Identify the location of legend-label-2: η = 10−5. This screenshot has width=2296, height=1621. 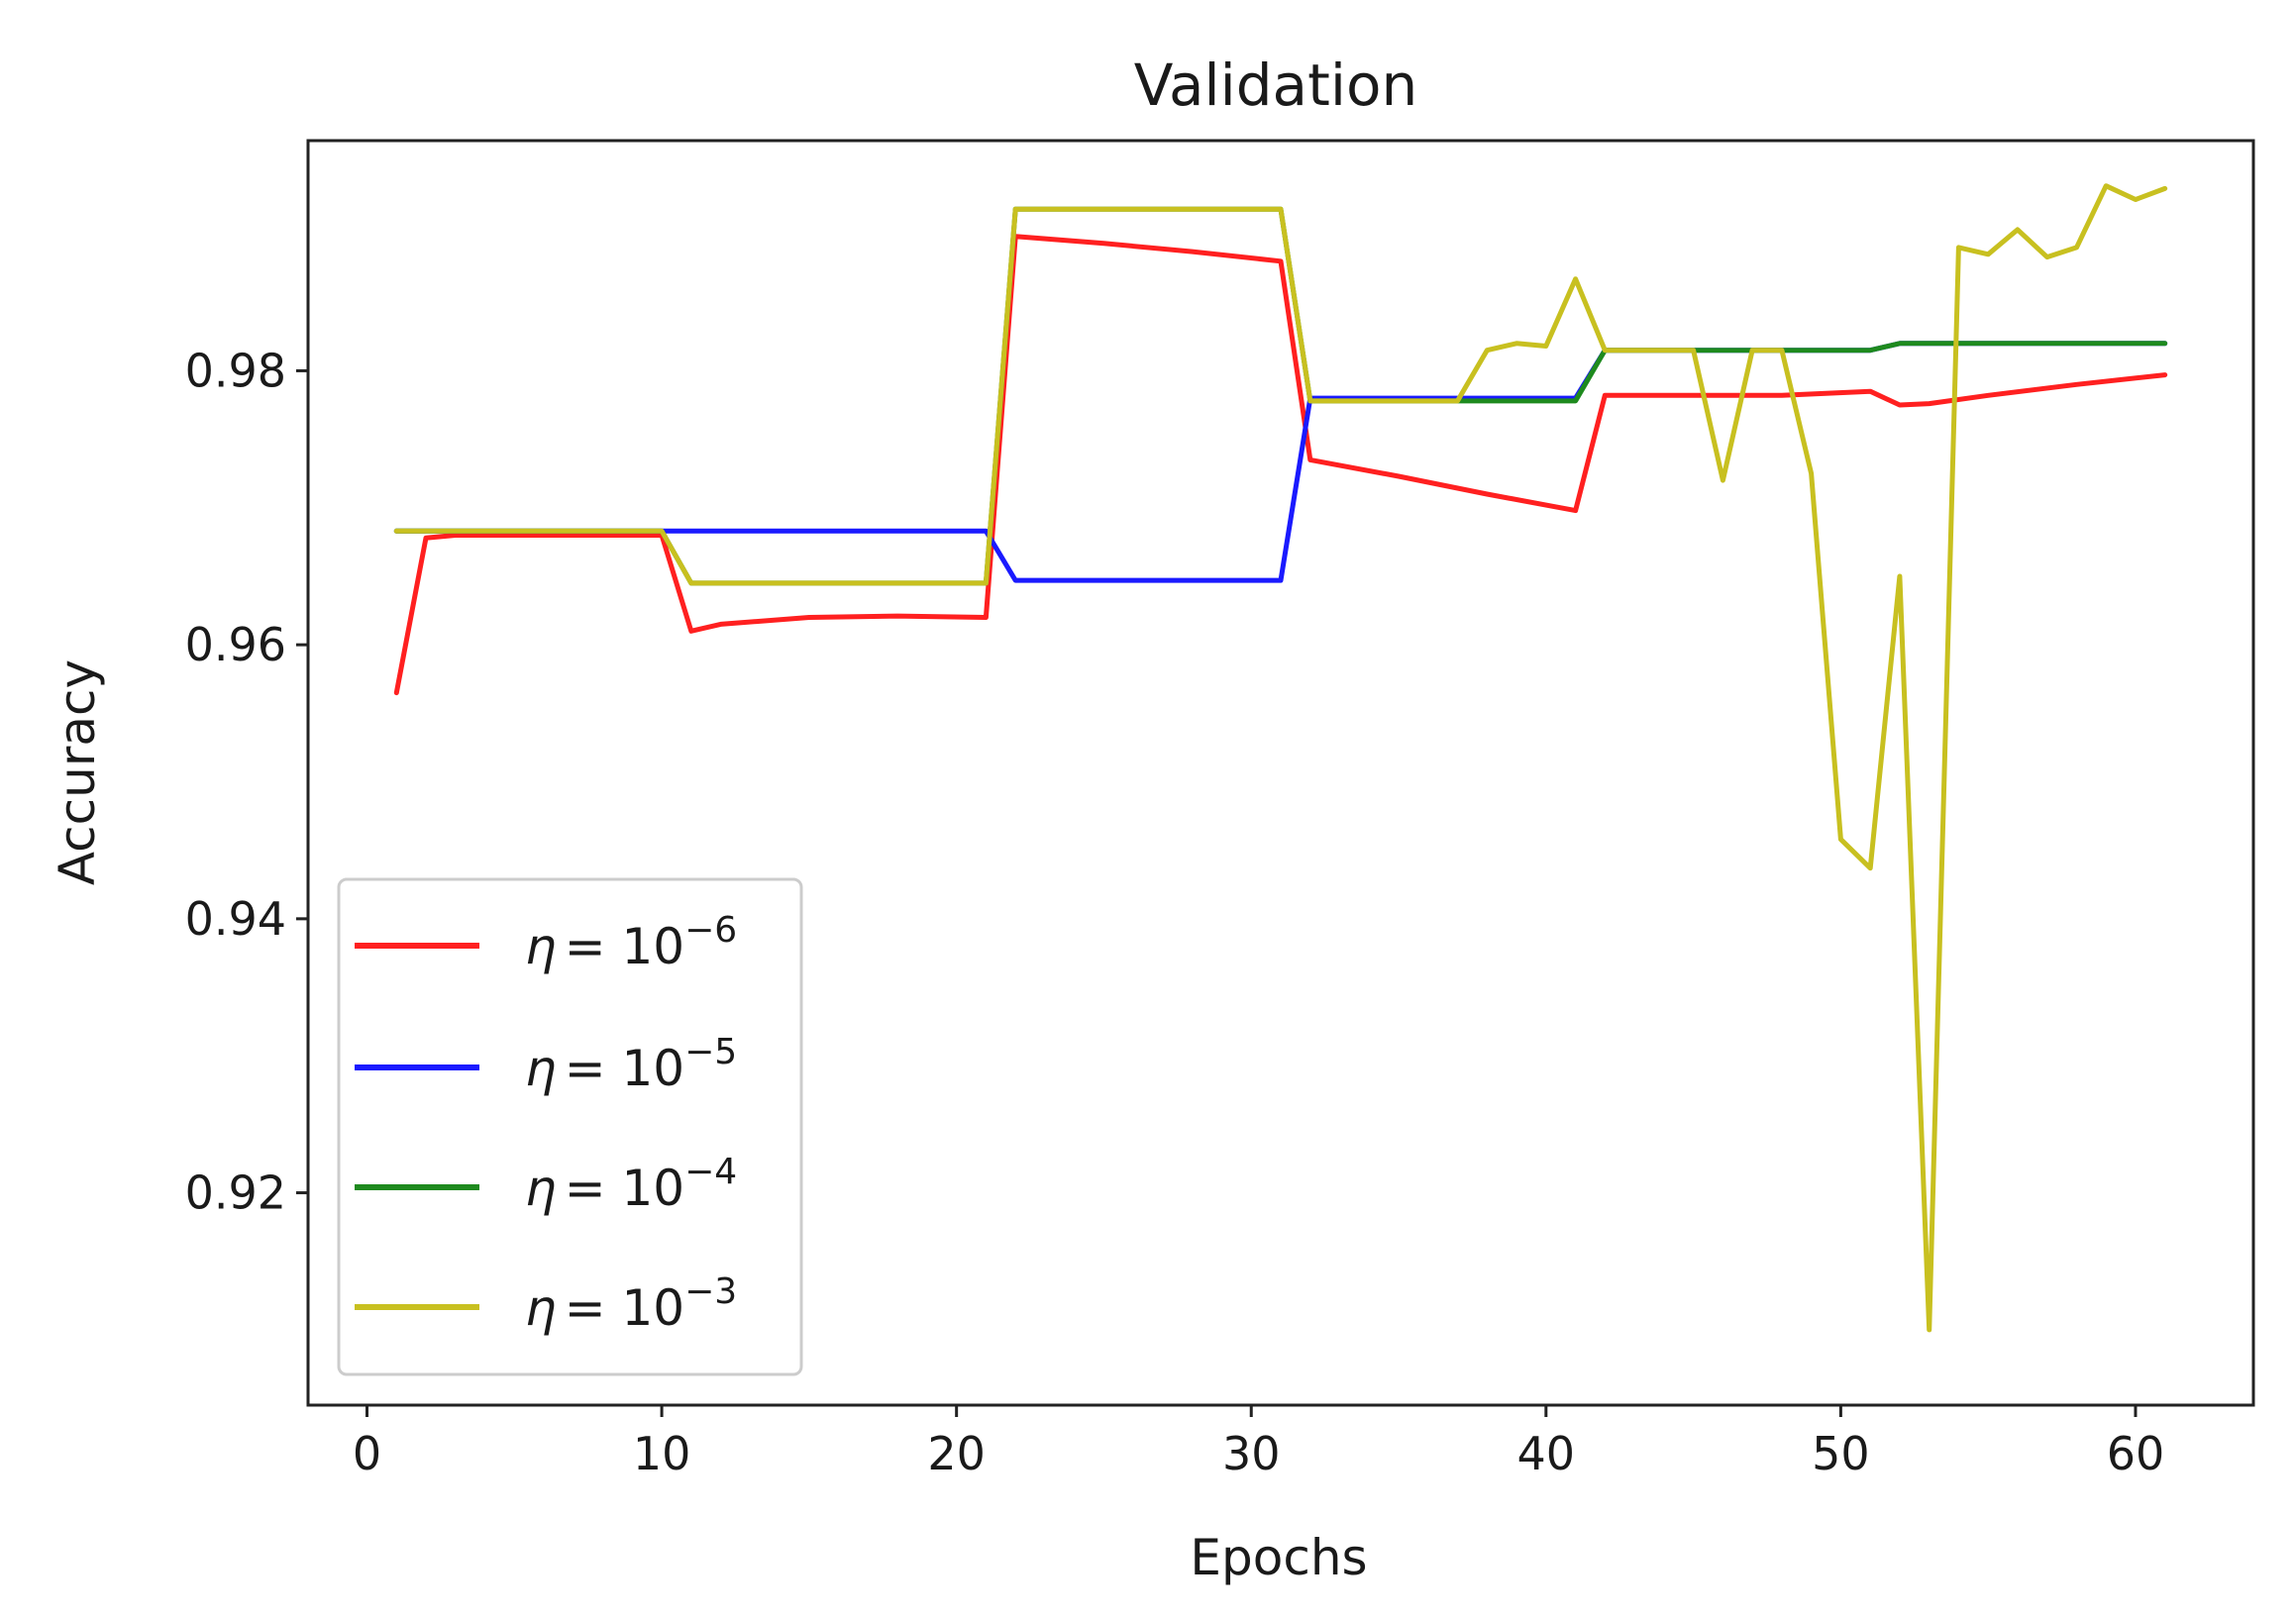
(631, 1065).